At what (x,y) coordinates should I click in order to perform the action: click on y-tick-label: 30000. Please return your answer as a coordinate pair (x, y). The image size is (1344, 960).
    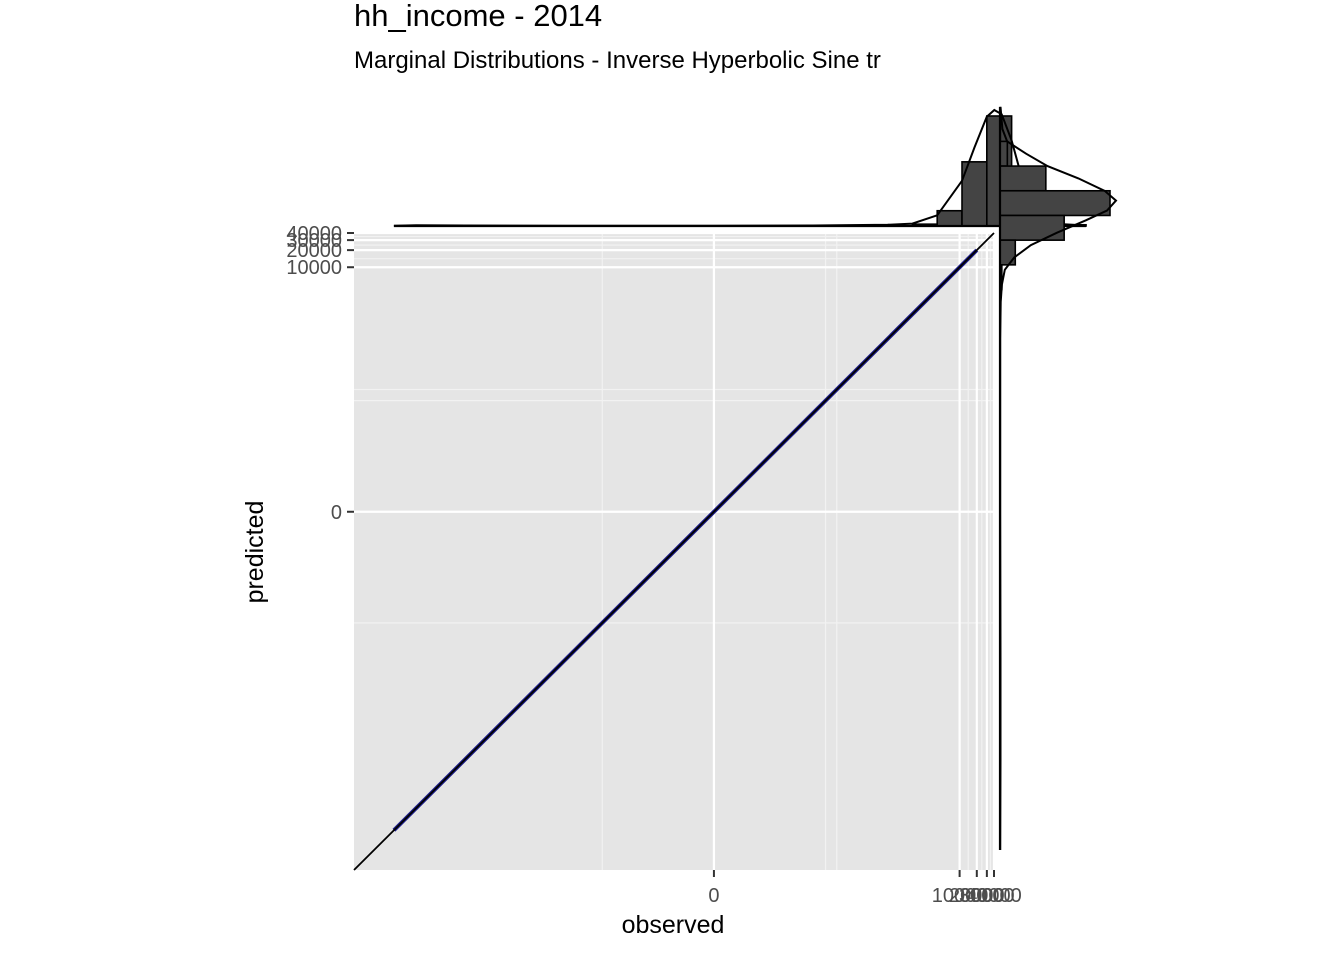
    Looking at the image, I should click on (314, 241).